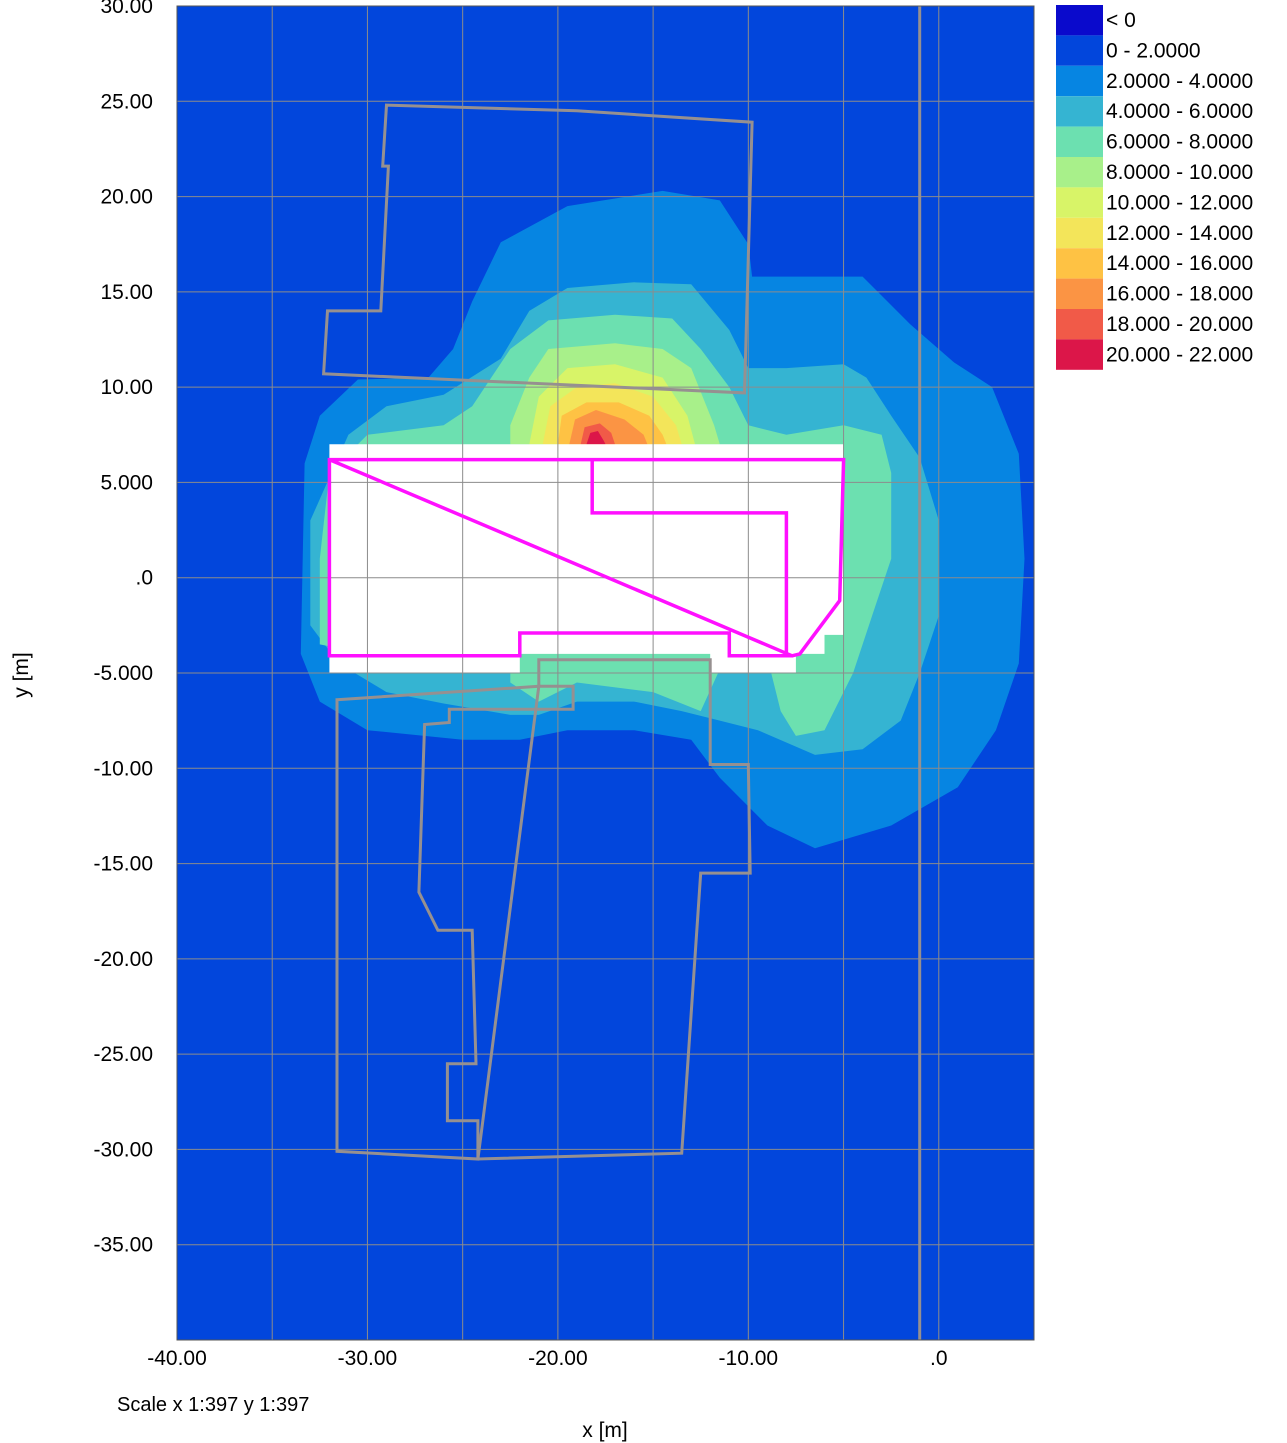  I want to click on x-axis-title: x [m], so click(605, 1430).